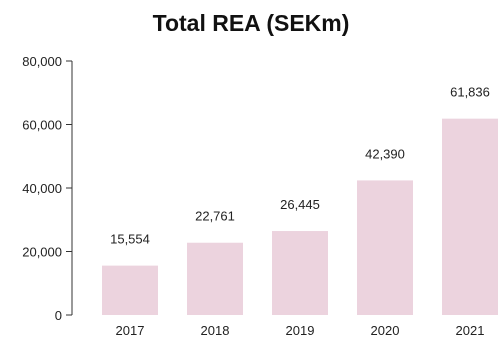 This screenshot has width=502, height=342. I want to click on x-tick-label: 2019, so click(300, 330).